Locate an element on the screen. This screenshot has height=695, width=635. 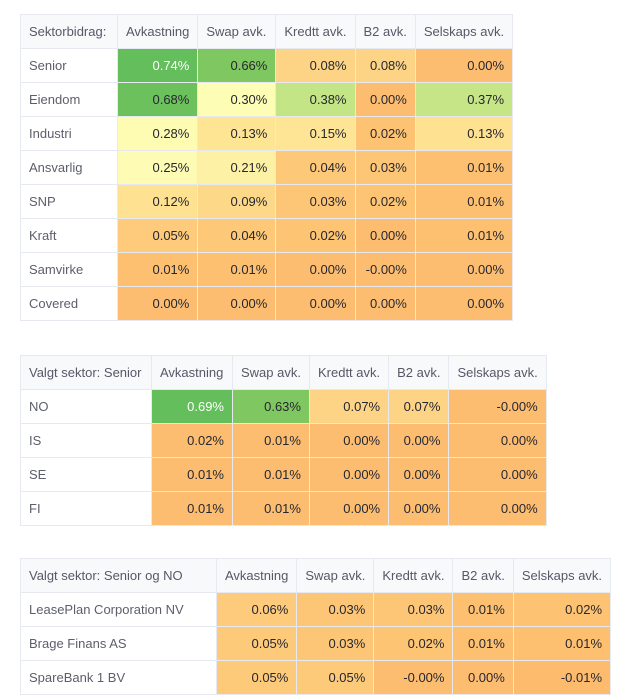
table-row: Eiendom 0.68% 0.30% 0.38% 0.00% 0.37% is located at coordinates (267, 99).